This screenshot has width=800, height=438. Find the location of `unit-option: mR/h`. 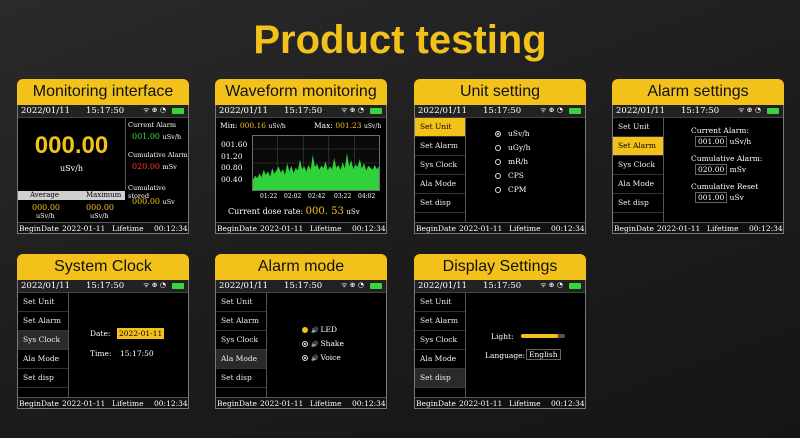

unit-option: mR/h is located at coordinates (511, 161).